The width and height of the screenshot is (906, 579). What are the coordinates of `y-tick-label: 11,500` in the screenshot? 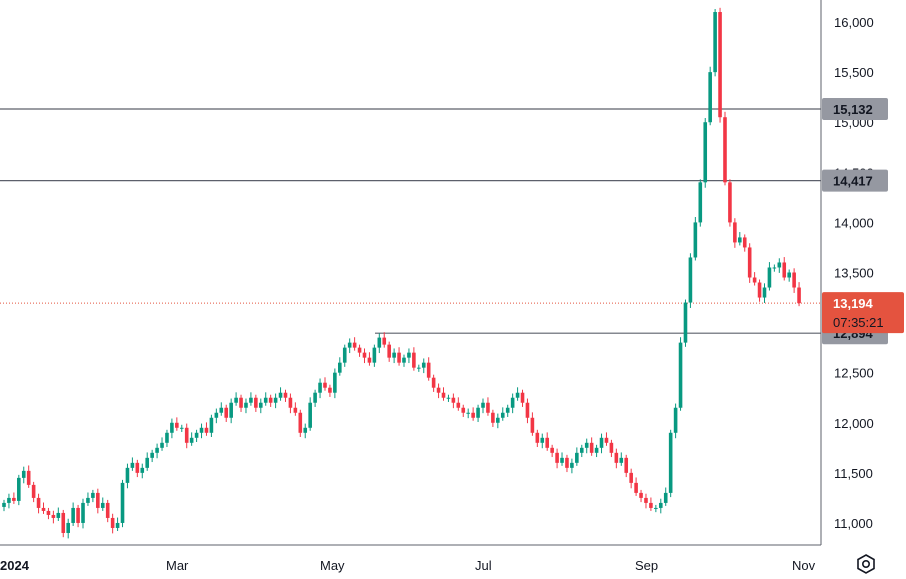 It's located at (853, 473).